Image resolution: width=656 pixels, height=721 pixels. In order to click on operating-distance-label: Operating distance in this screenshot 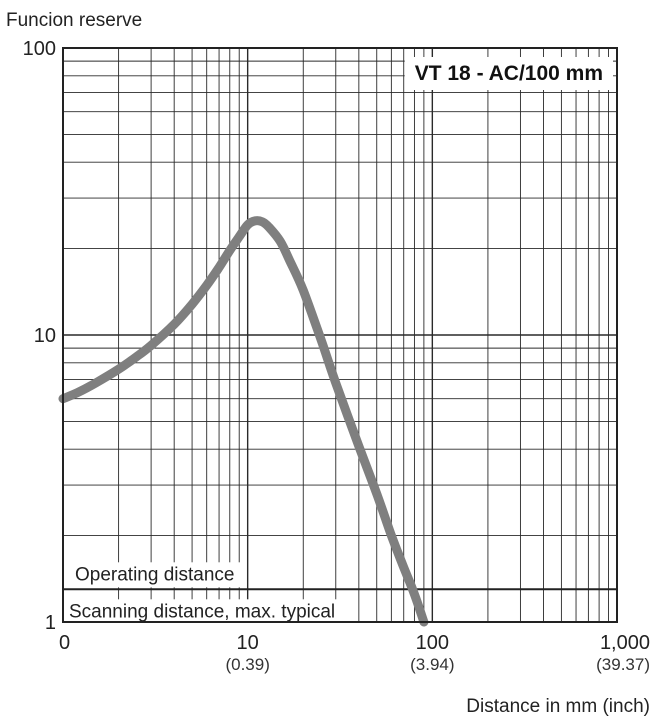, I will do `click(155, 574)`.